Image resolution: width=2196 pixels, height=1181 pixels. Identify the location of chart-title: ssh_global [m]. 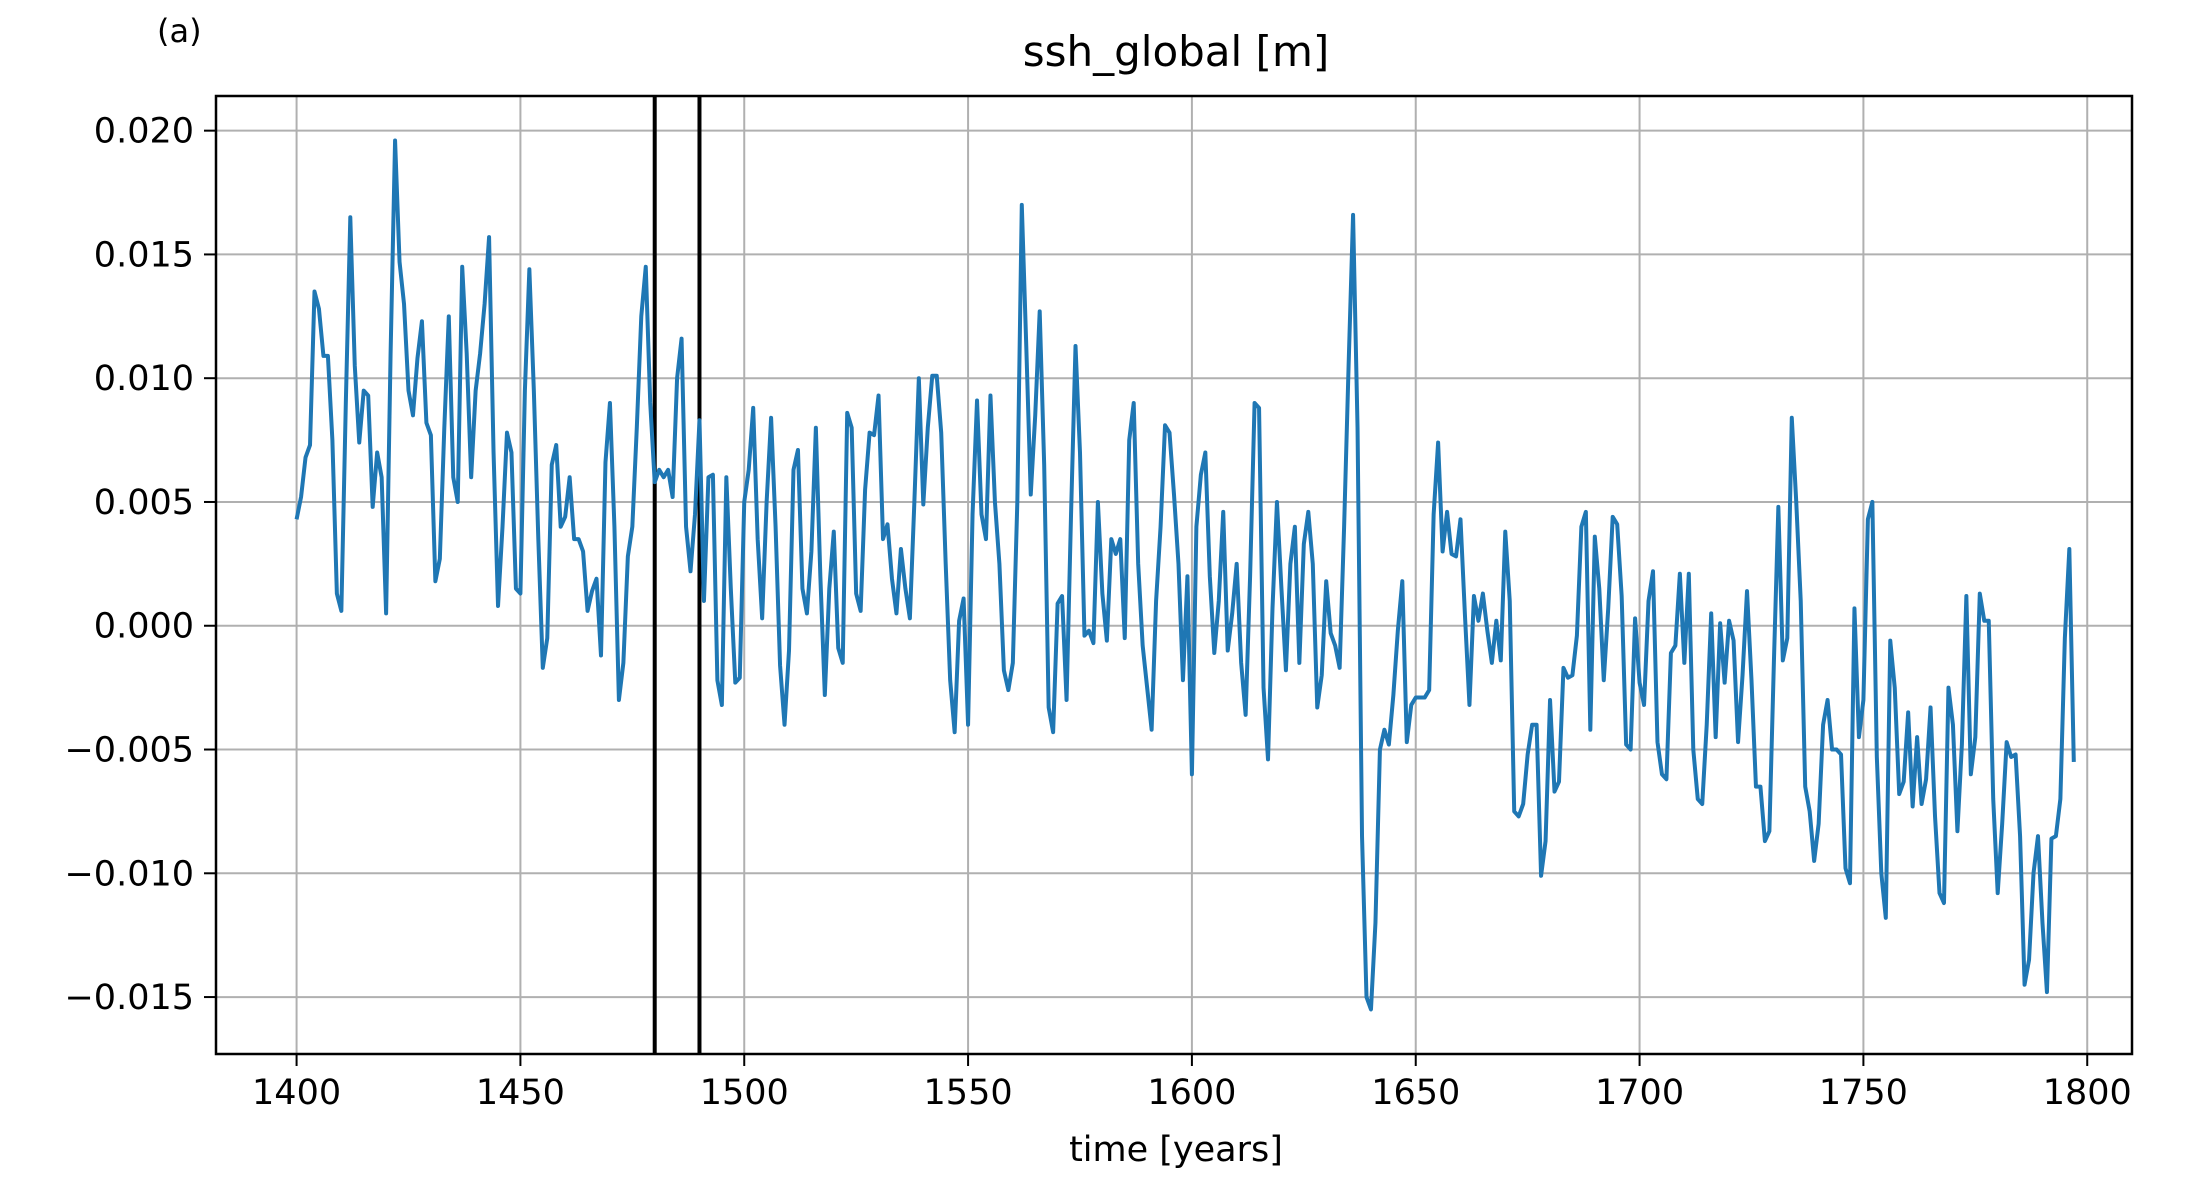
(1176, 51).